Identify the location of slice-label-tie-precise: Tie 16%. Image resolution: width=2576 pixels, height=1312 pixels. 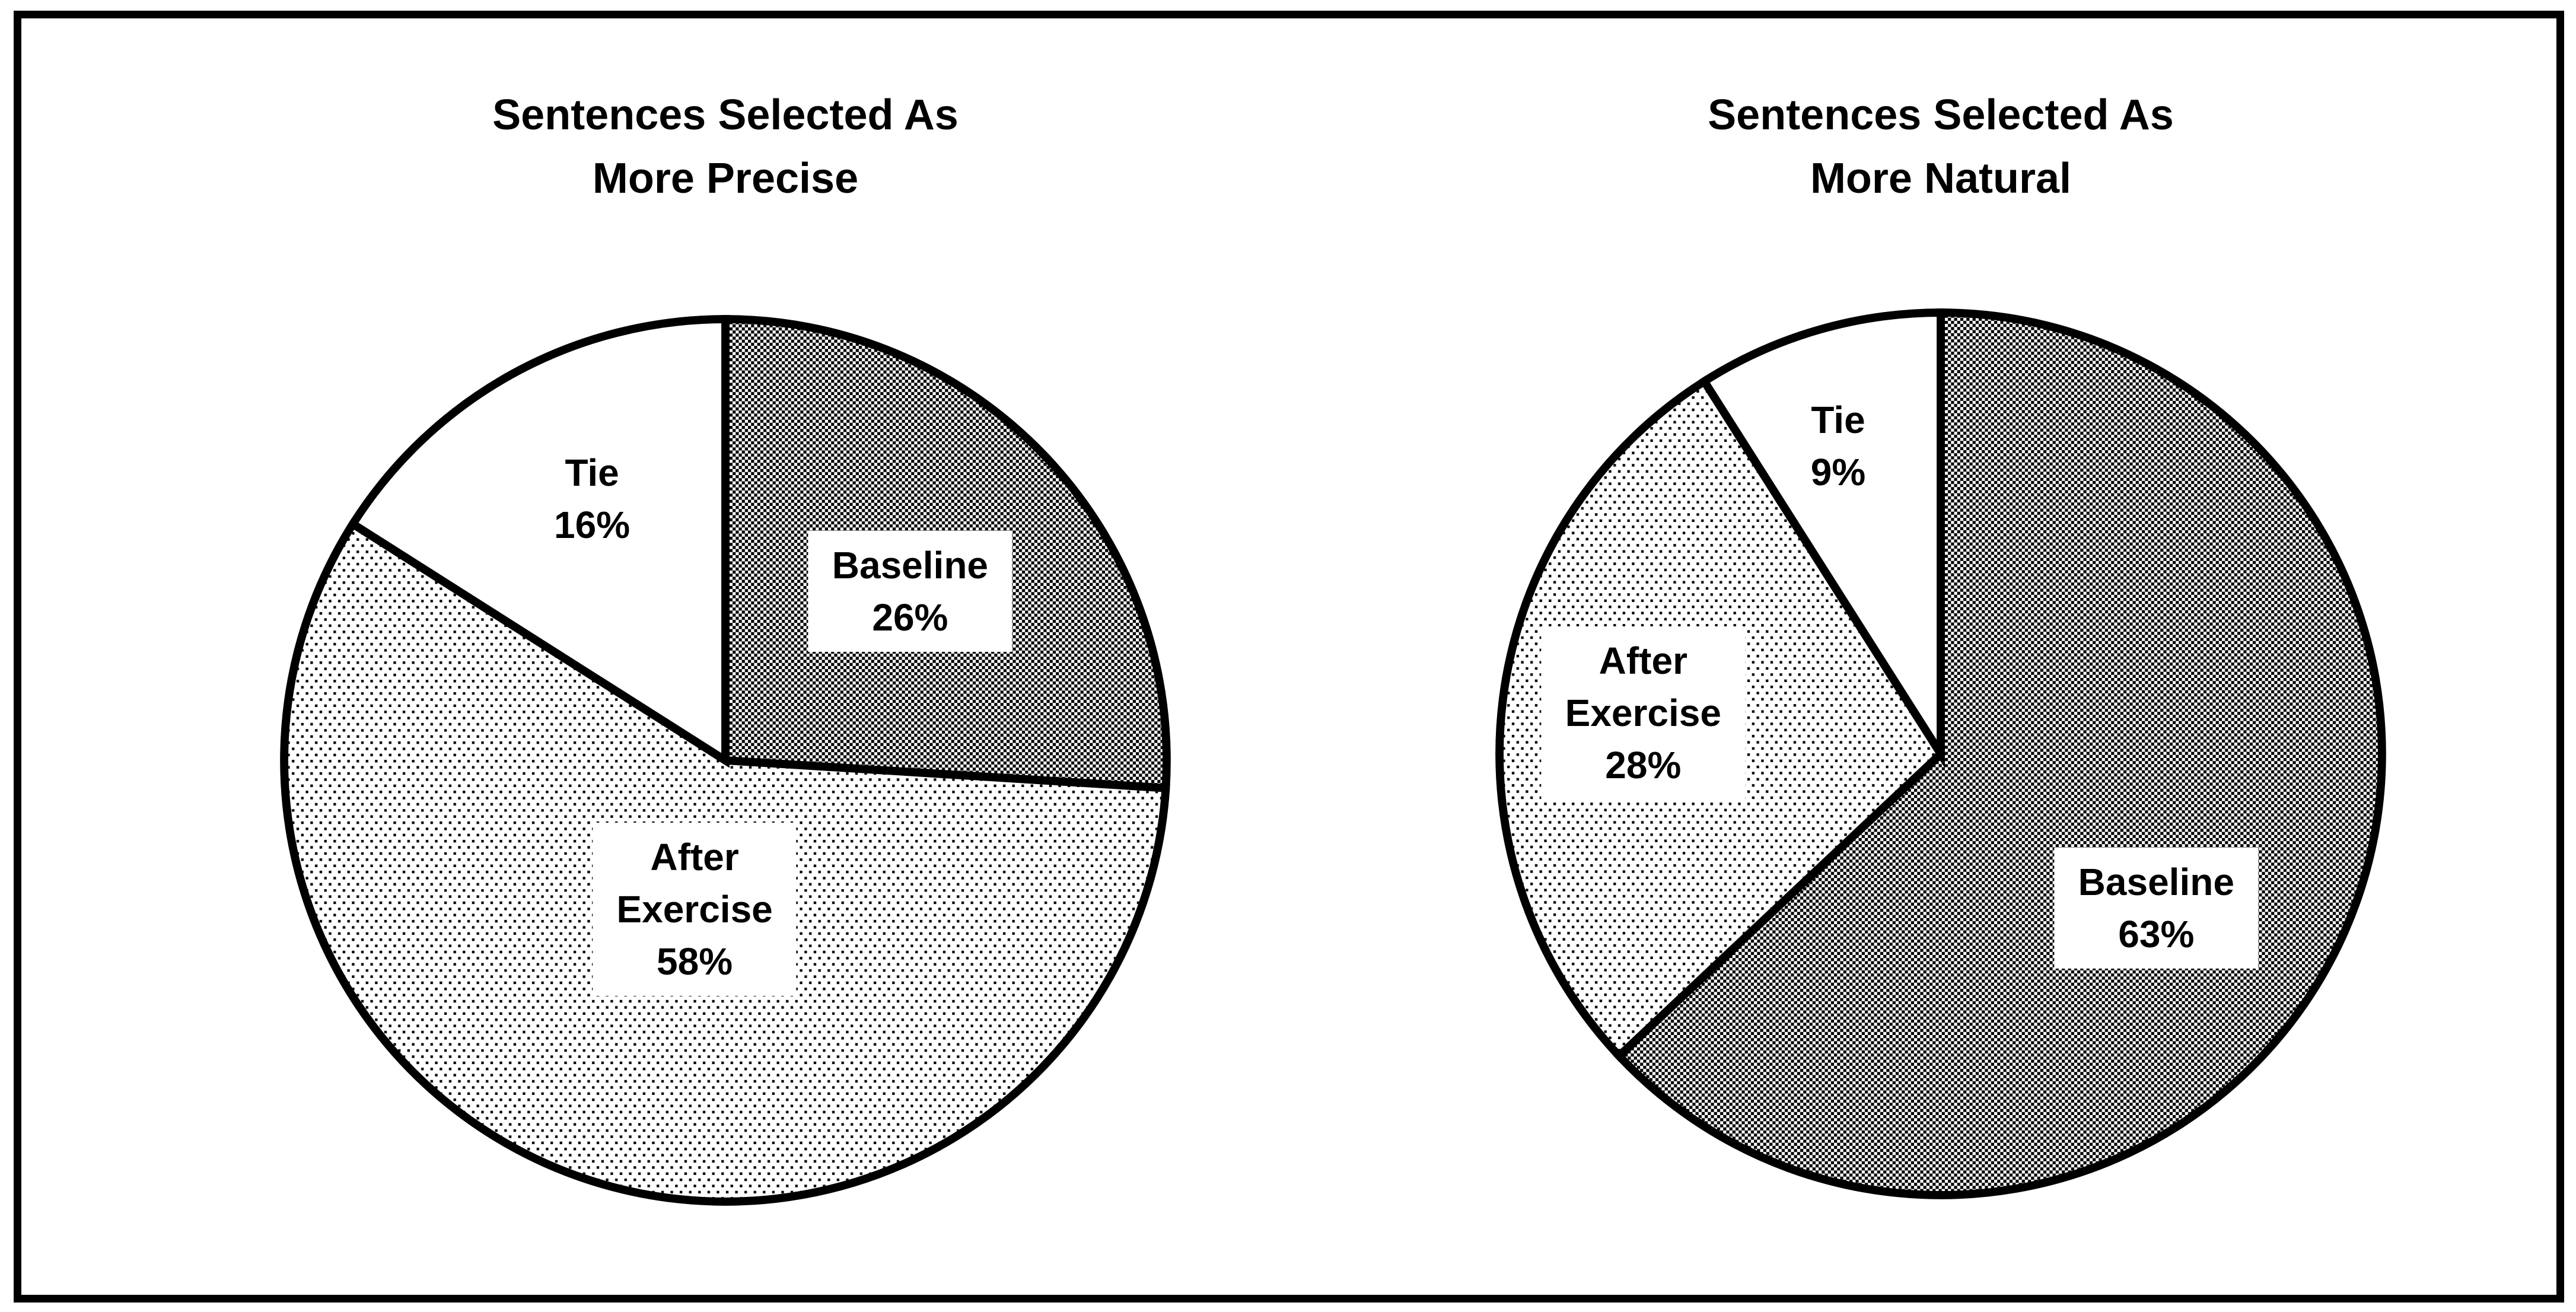
(592, 499).